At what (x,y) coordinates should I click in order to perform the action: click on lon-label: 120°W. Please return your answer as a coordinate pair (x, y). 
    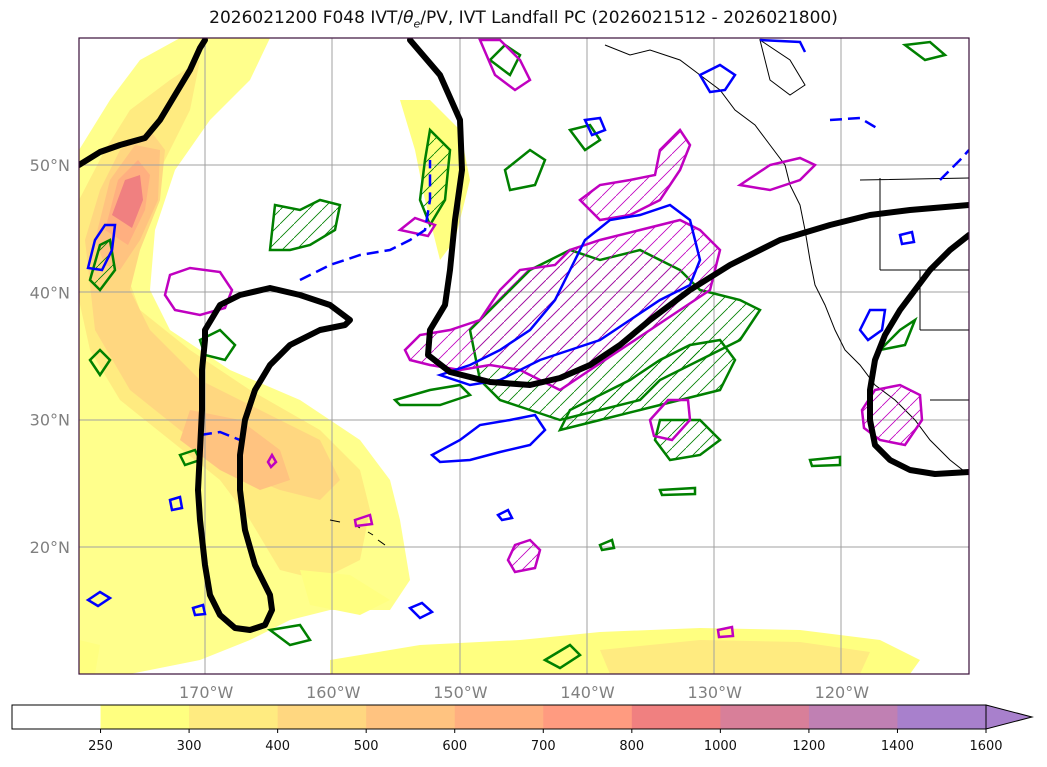
    Looking at the image, I should click on (842, 692).